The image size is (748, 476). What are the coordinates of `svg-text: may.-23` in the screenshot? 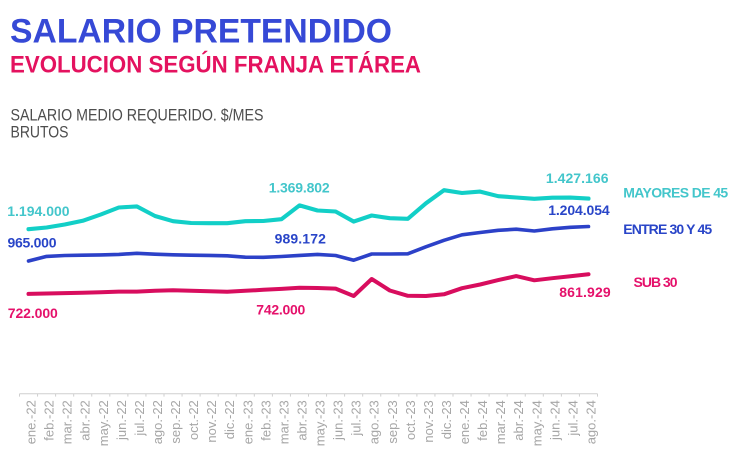 It's located at (320, 423).